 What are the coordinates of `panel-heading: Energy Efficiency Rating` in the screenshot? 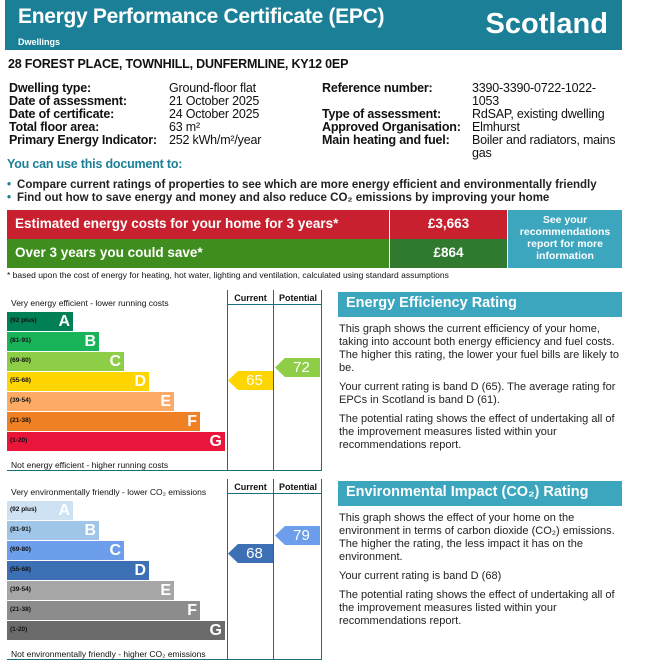 It's located at (480, 304).